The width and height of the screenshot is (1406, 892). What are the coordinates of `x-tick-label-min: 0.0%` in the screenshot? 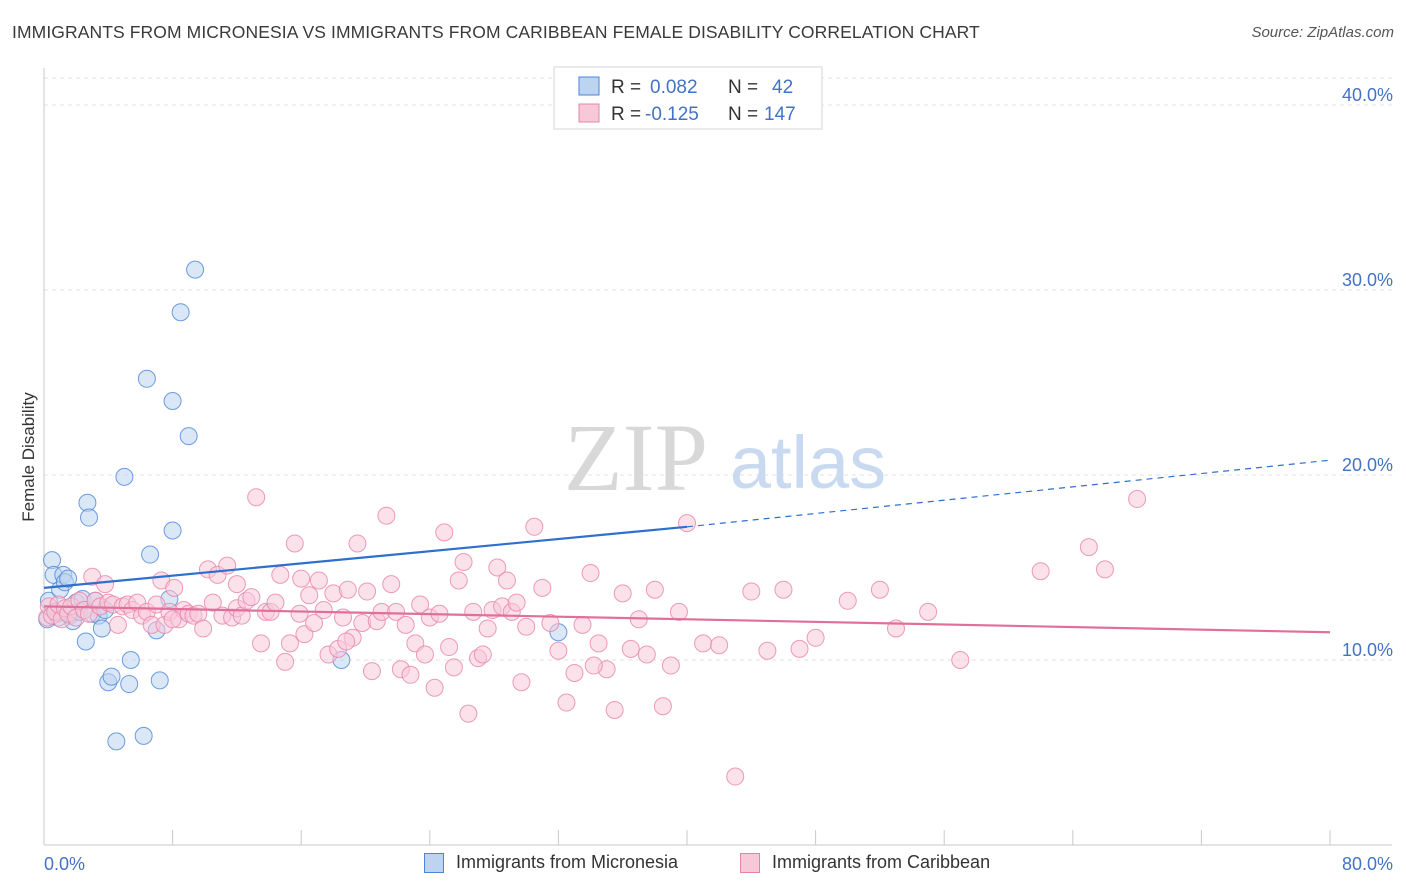 It's located at (64, 864).